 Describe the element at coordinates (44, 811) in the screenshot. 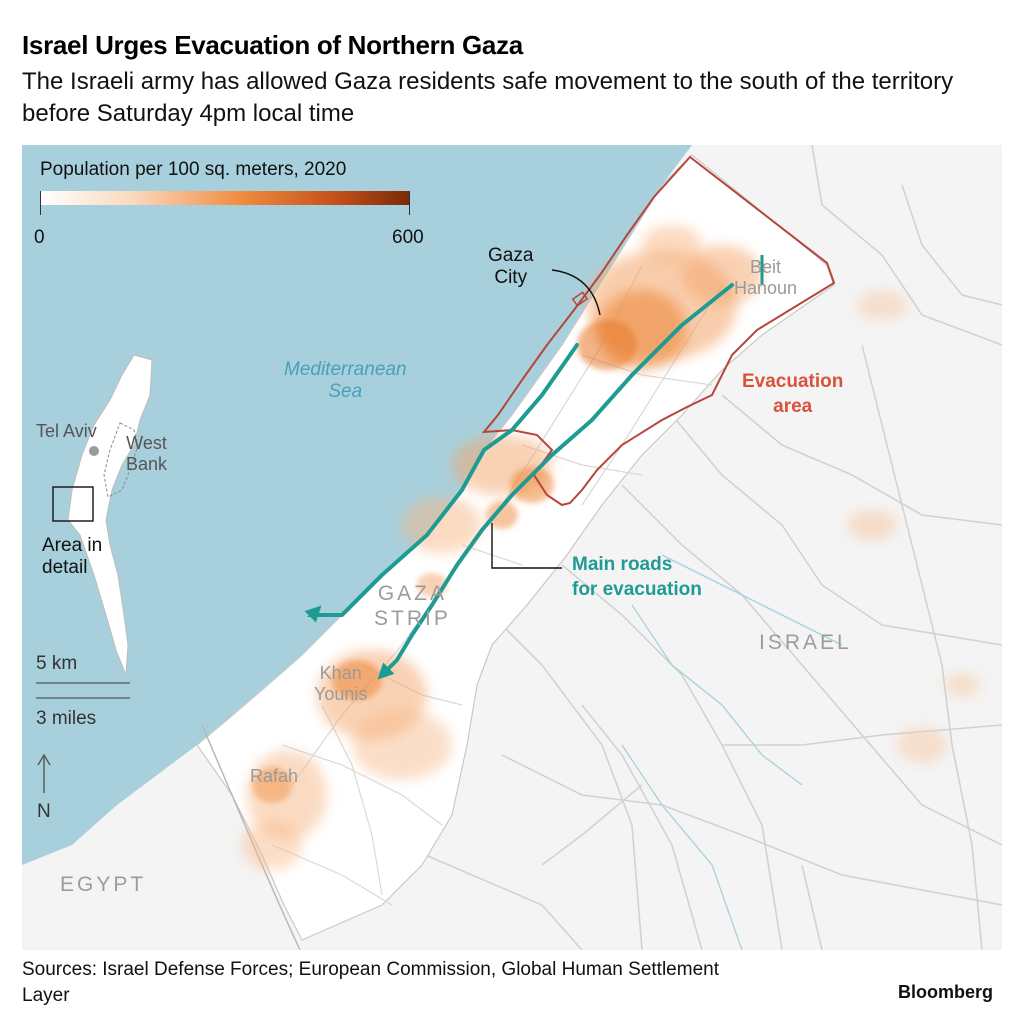

I see `north-label: N` at that location.